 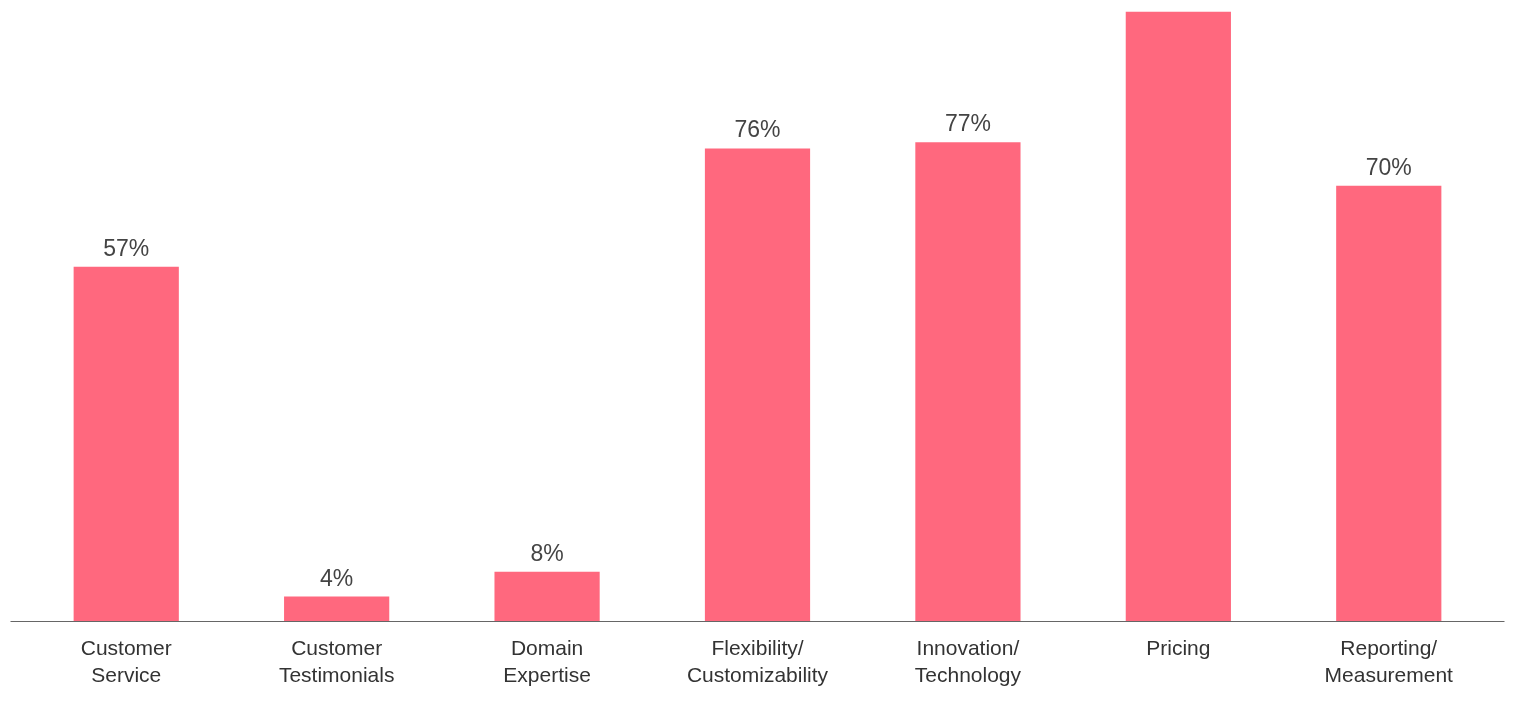 What do you see at coordinates (337, 577) in the screenshot?
I see `data-label: 4%` at bounding box center [337, 577].